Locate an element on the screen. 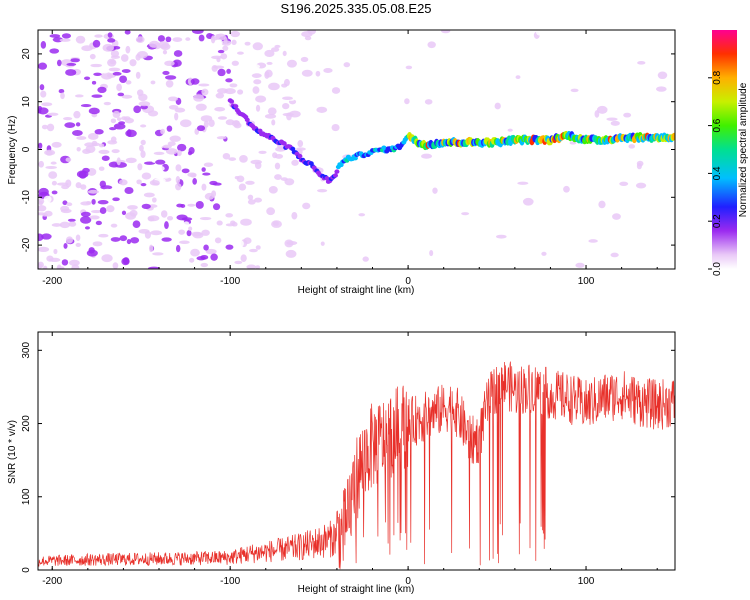 The height and width of the screenshot is (600, 750). snr-xtick-label: -100 is located at coordinates (230, 581).